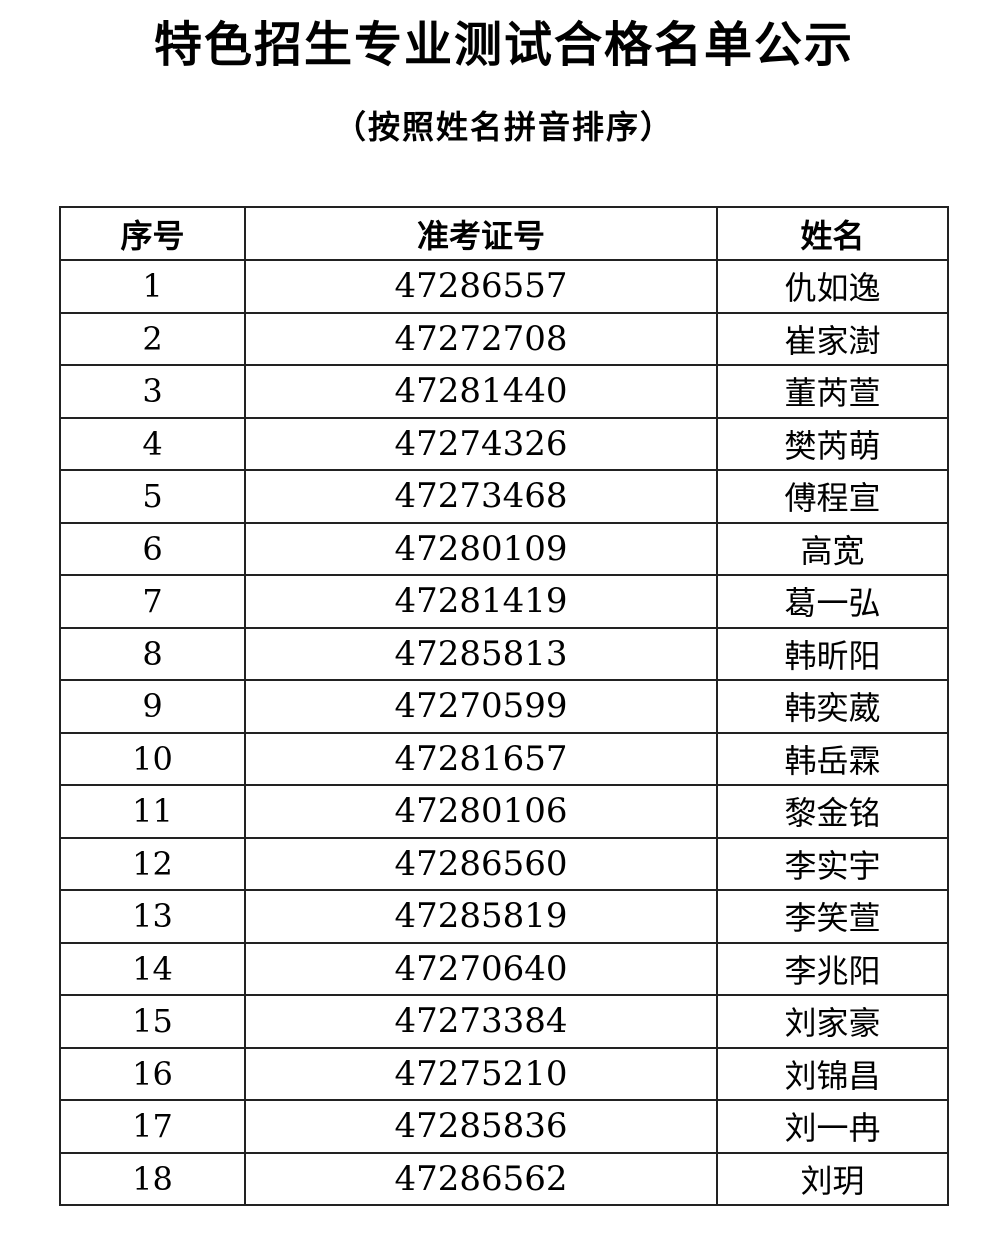  Describe the element at coordinates (832, 706) in the screenshot. I see `cell-name: 韩奕葳` at that location.